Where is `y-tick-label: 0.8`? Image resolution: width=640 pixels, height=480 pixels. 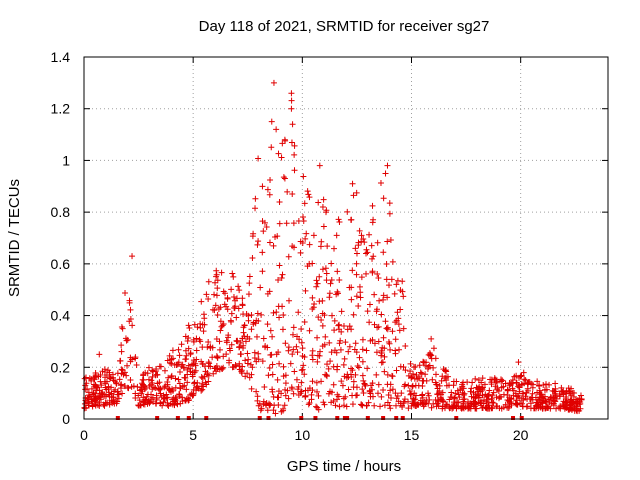
y-tick-label: 0.8 is located at coordinates (61, 212).